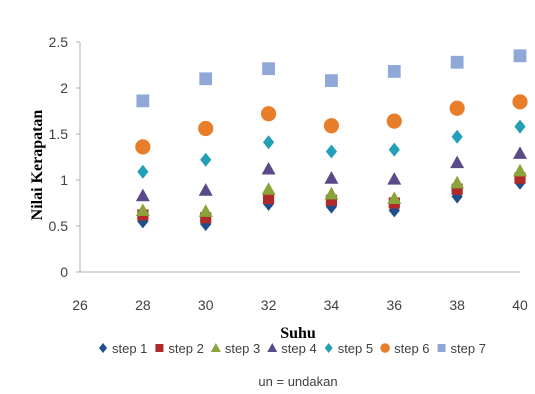  Describe the element at coordinates (59, 226) in the screenshot. I see `y-tick-label: 0.5` at that location.